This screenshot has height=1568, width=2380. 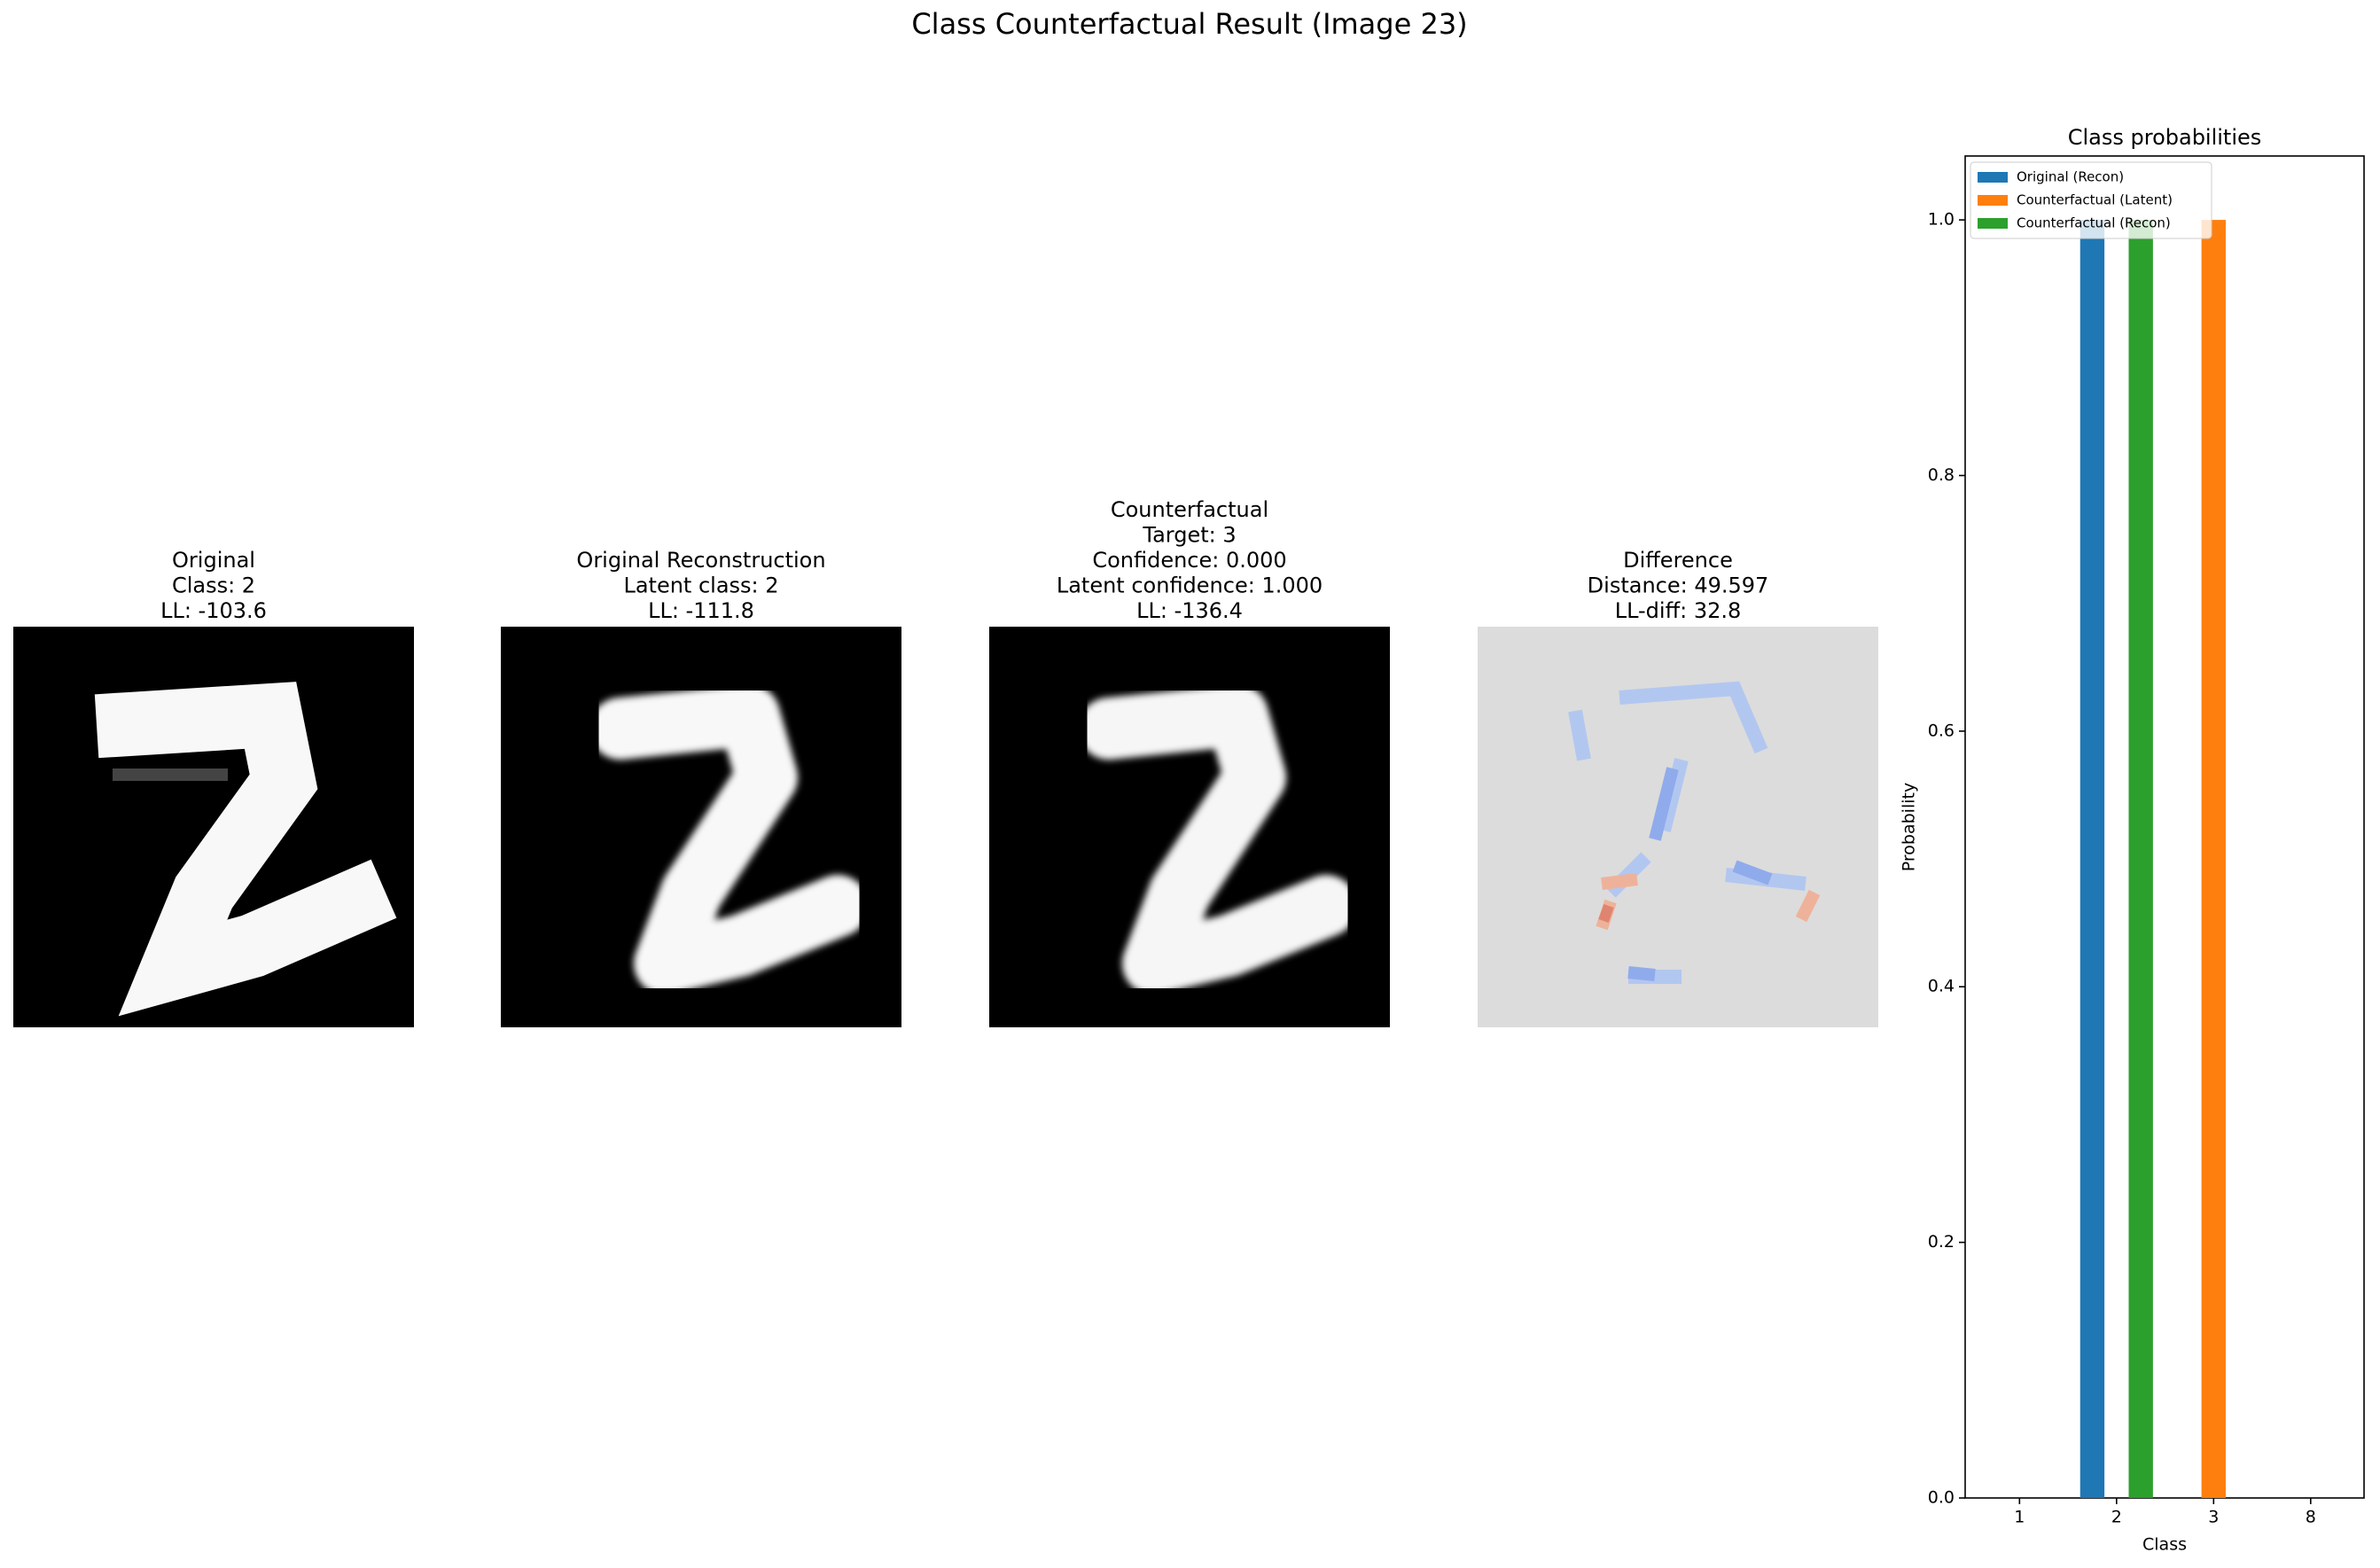 I want to click on legend-label: Counterfactual (Recon), so click(x=2094, y=223).